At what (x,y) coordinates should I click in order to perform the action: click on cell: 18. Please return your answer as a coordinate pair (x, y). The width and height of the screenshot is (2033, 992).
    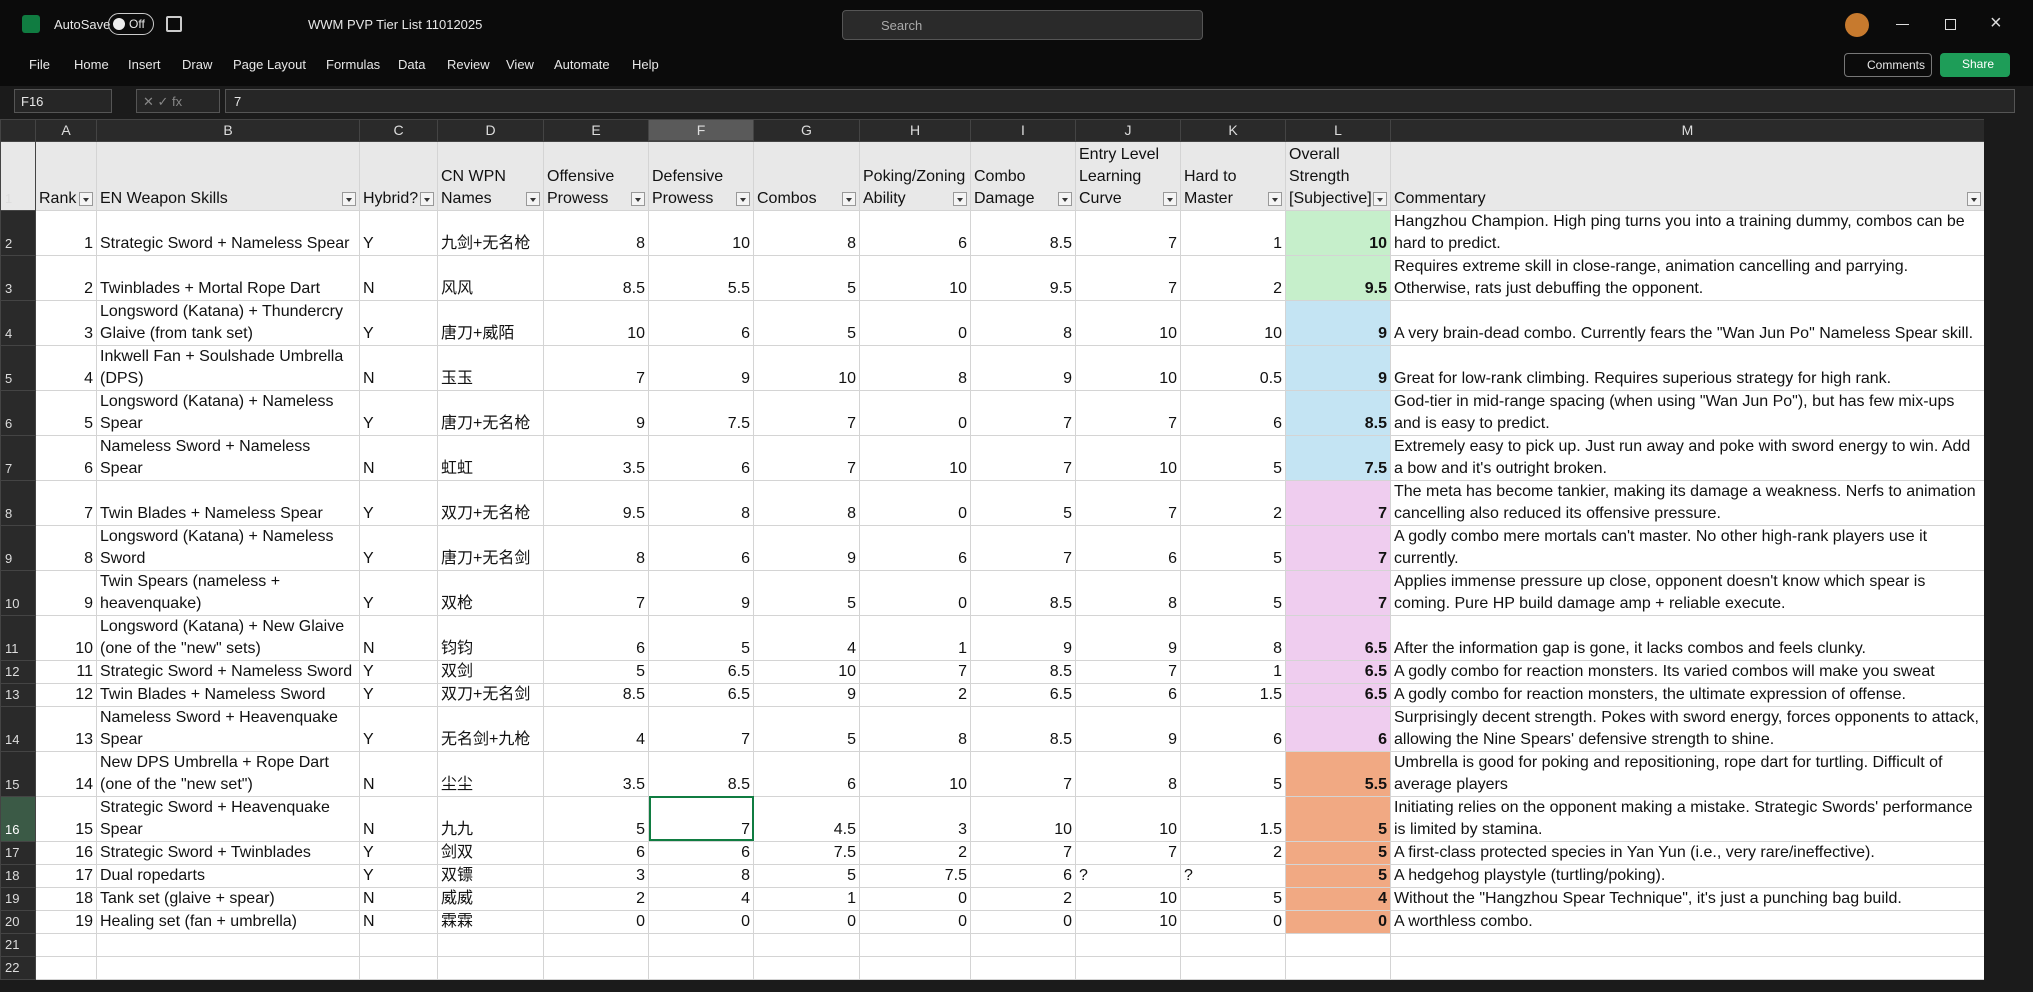
    Looking at the image, I should click on (66, 898).